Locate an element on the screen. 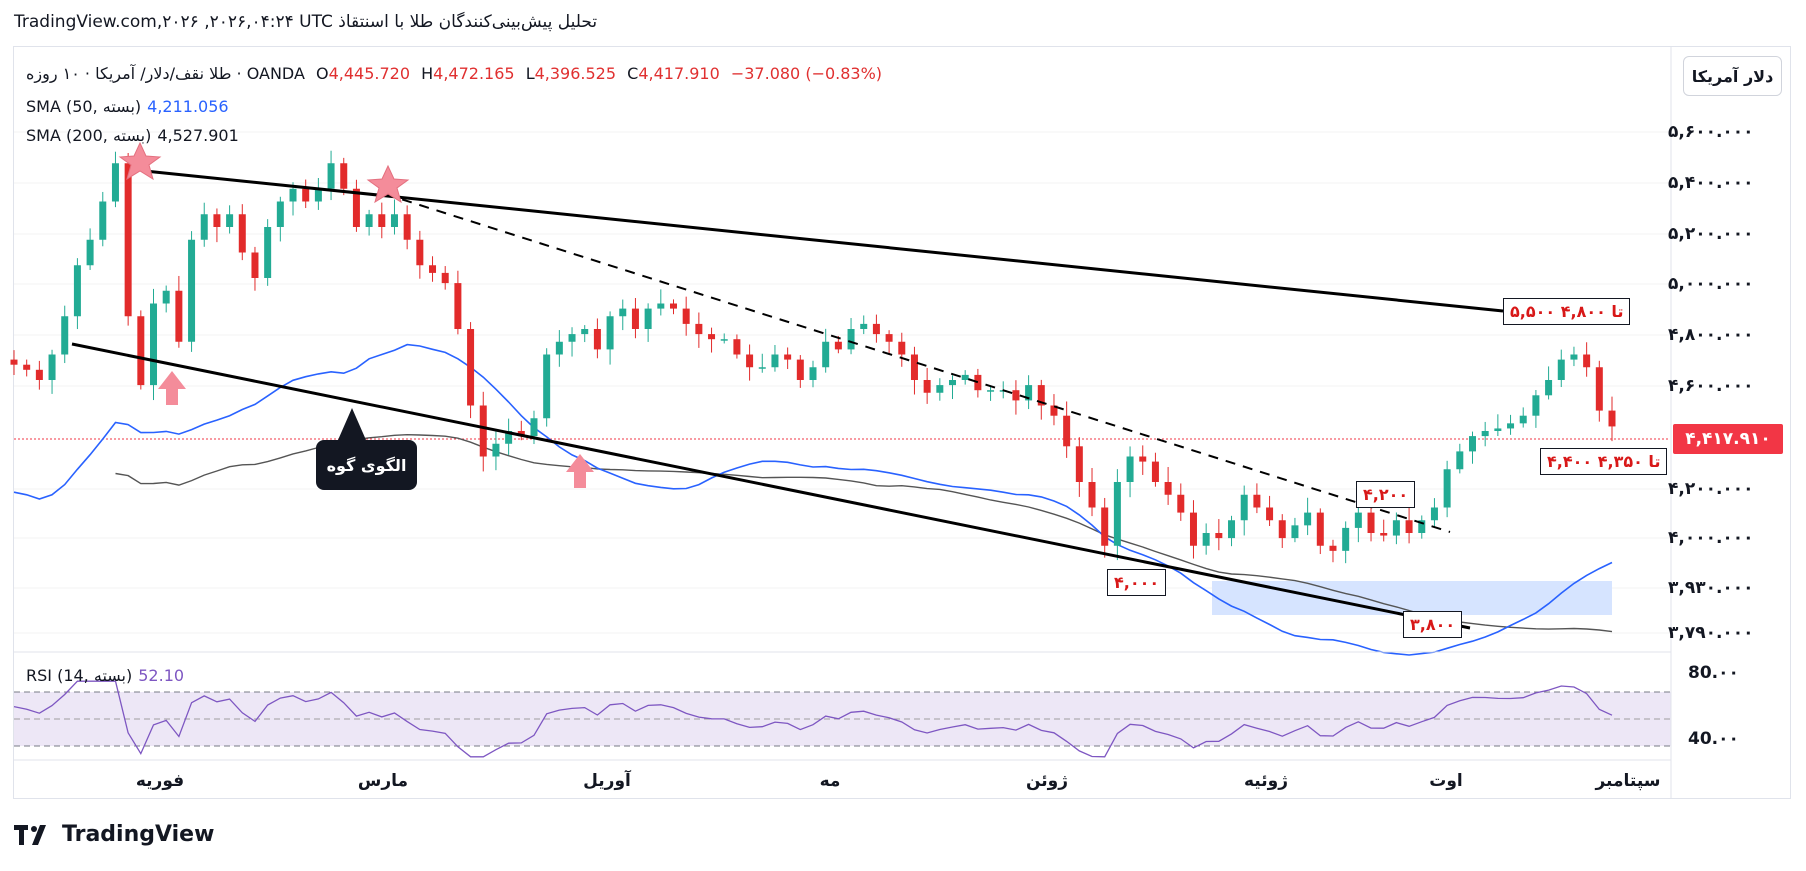 The image size is (1806, 871). sma200-legend: SMA (200, بسته) 4,527.901 is located at coordinates (132, 135).